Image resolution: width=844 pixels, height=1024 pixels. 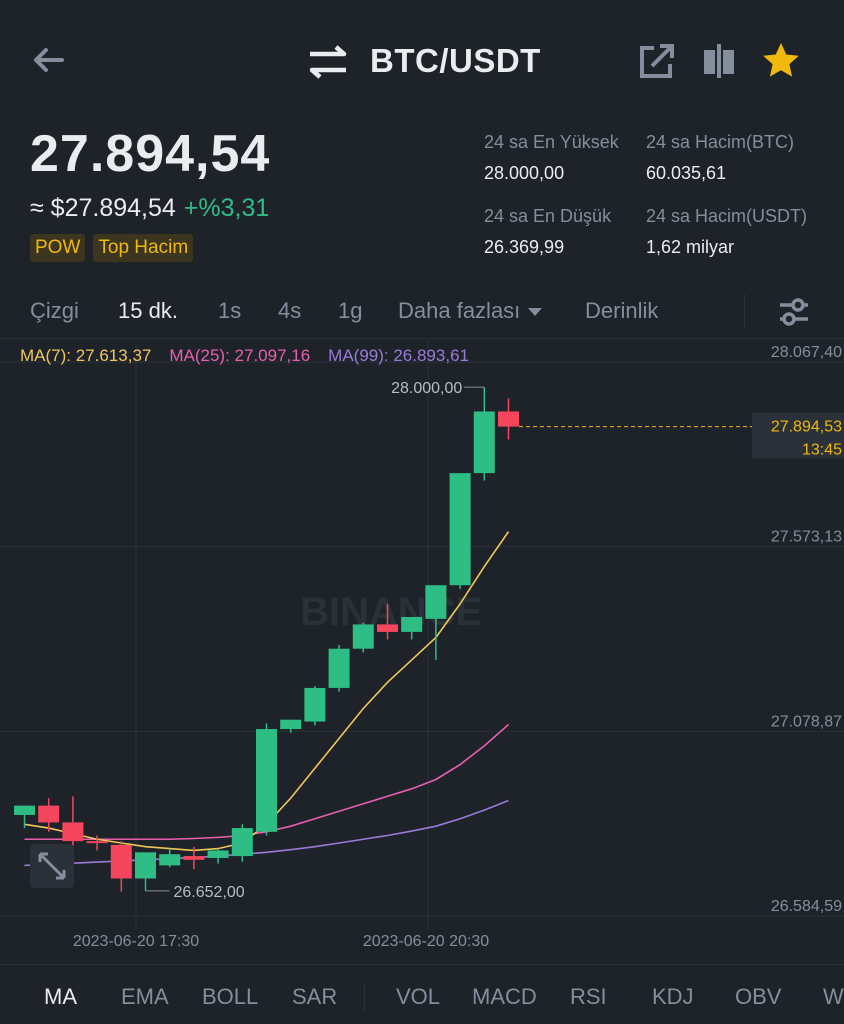 What do you see at coordinates (806, 537) in the screenshot?
I see `y-tick-label: 27.573,13` at bounding box center [806, 537].